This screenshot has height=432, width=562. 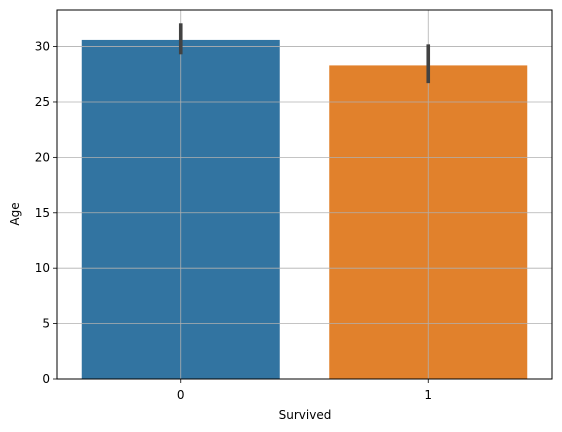 What do you see at coordinates (428, 395) in the screenshot?
I see `x-tick-label: 1` at bounding box center [428, 395].